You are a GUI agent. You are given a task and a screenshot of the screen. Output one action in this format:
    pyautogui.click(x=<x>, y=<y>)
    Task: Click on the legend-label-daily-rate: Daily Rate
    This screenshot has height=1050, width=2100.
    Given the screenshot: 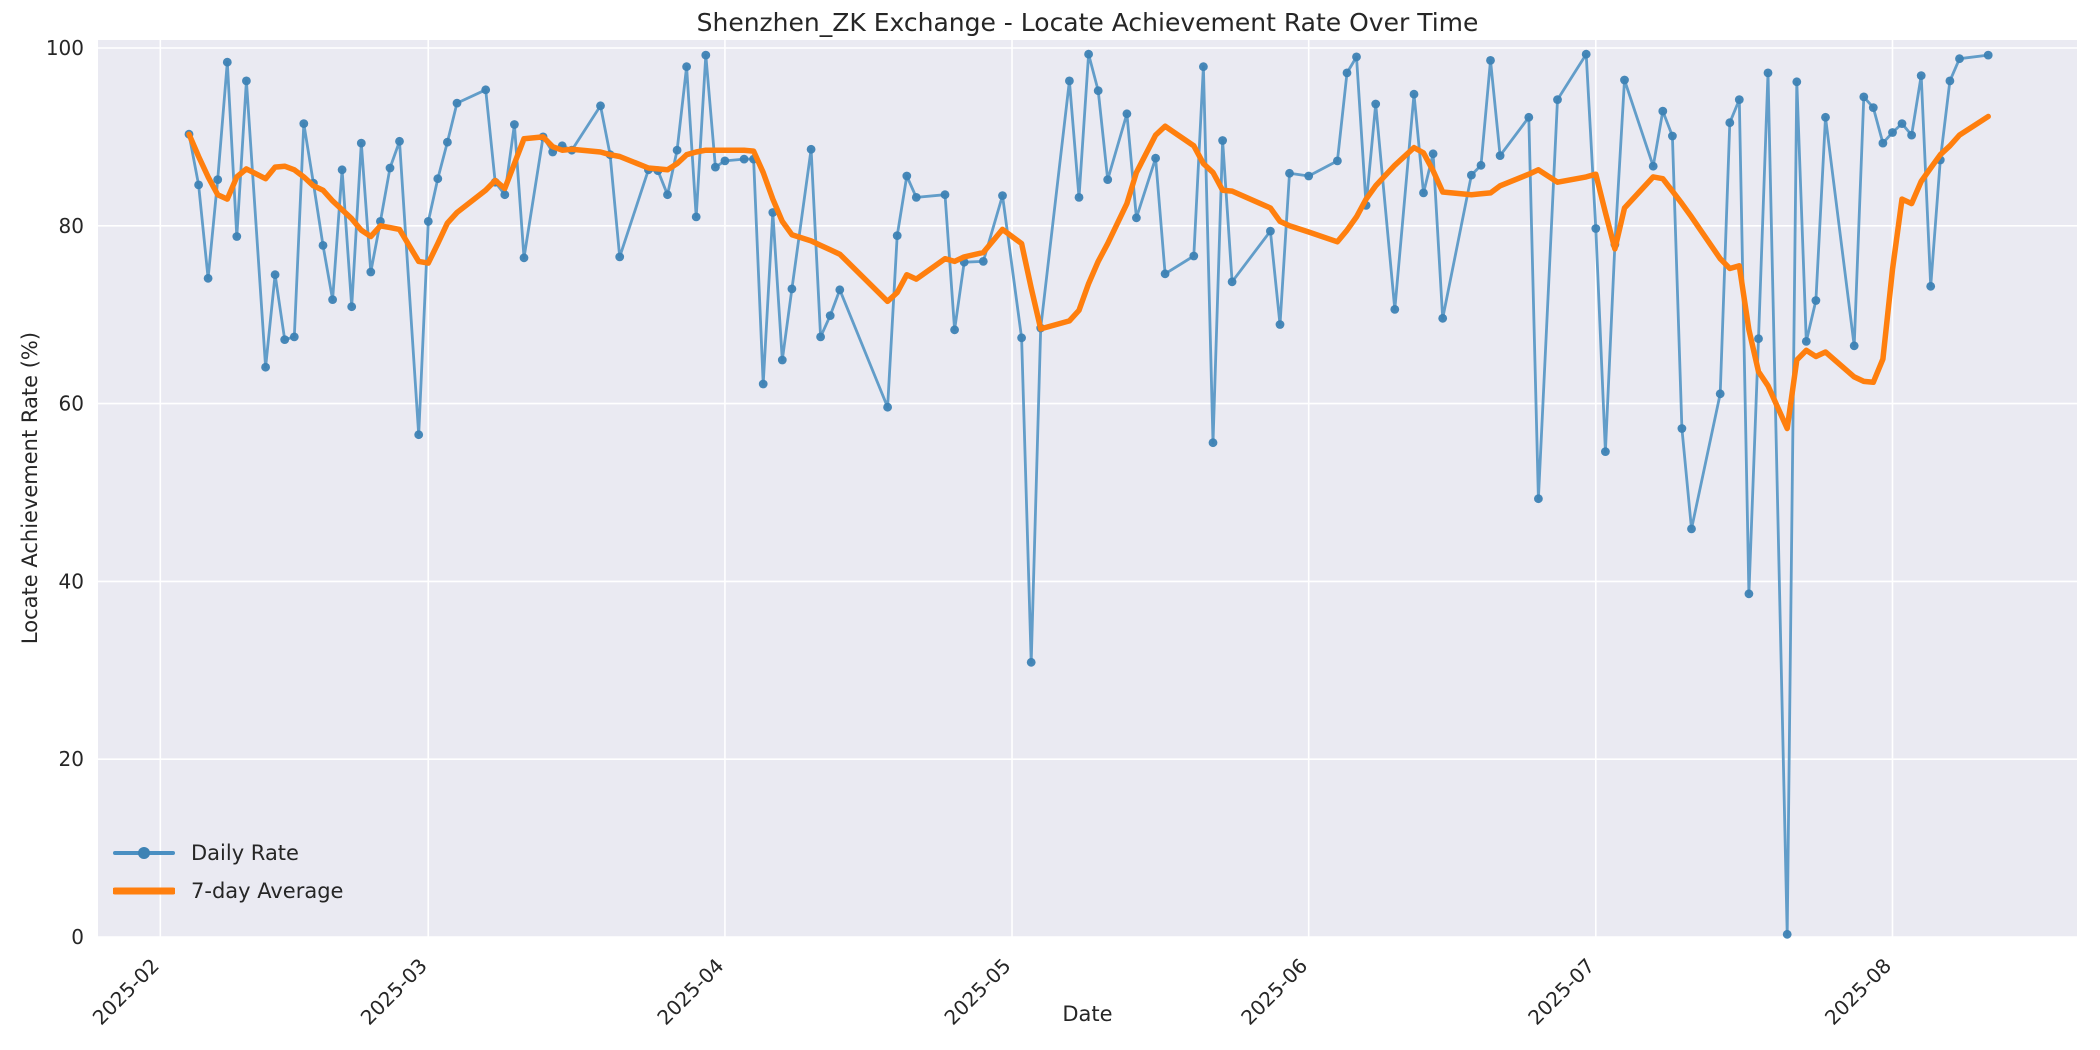 What is the action you would take?
    pyautogui.click(x=245, y=853)
    